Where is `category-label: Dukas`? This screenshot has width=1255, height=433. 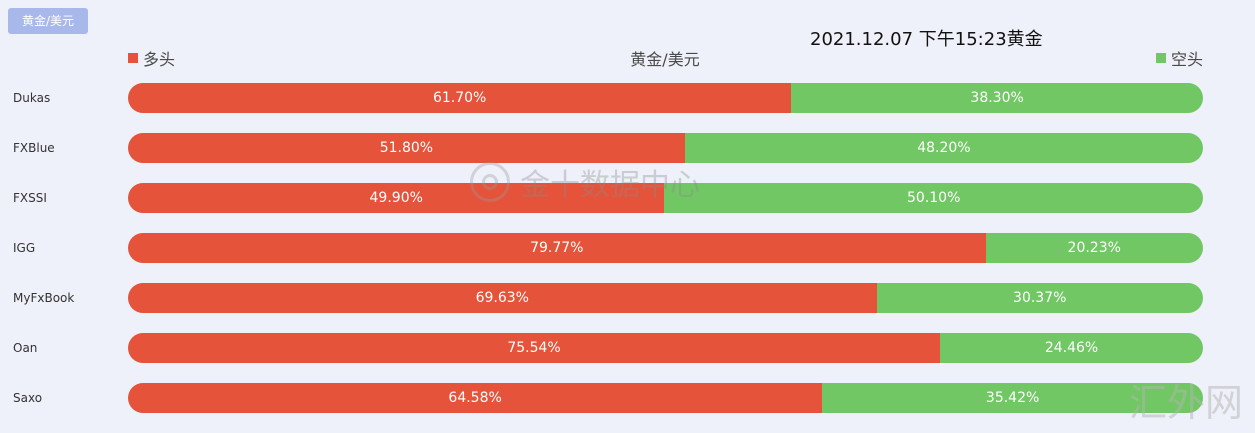
category-label: Dukas is located at coordinates (32, 98).